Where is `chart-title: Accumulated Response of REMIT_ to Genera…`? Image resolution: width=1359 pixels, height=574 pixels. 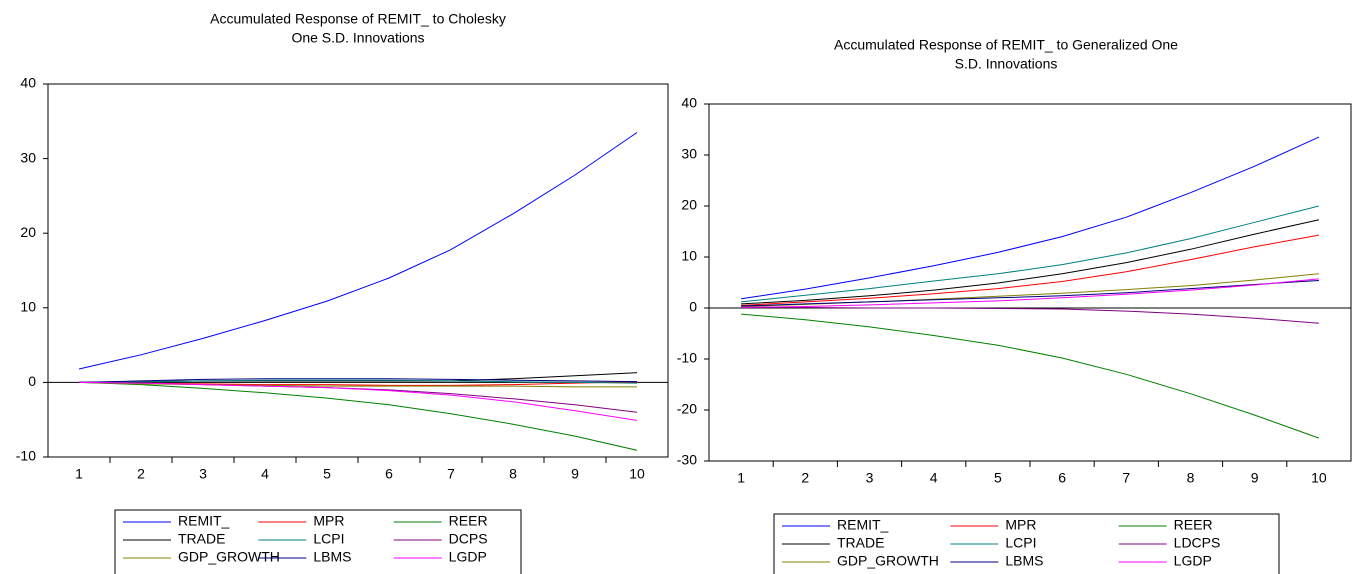 chart-title: Accumulated Response of REMIT_ to Genera… is located at coordinates (1006, 45).